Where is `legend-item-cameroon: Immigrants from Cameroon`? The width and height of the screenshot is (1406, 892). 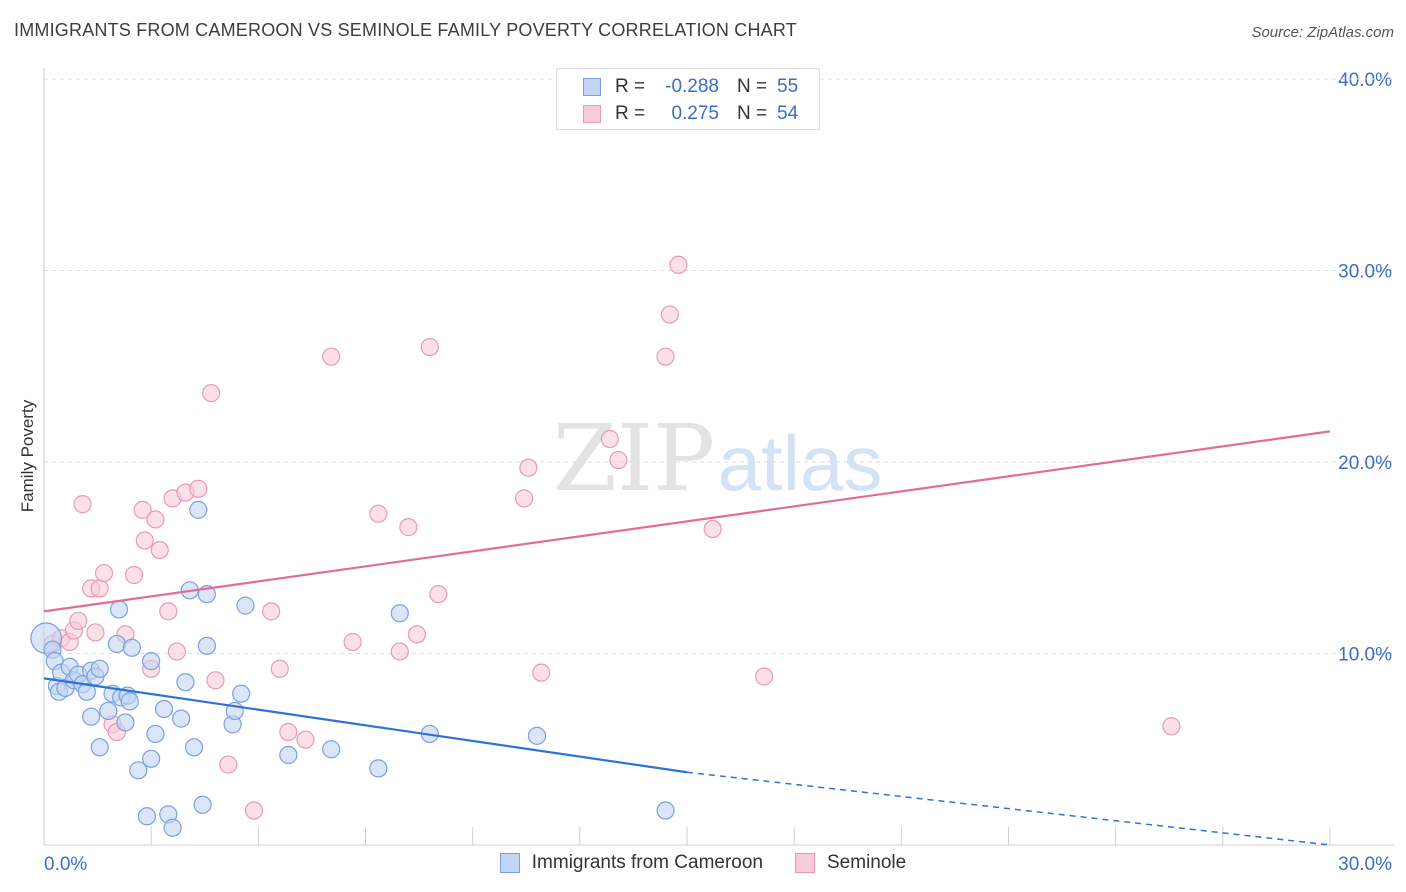 legend-item-cameroon: Immigrants from Cameroon is located at coordinates (631, 863).